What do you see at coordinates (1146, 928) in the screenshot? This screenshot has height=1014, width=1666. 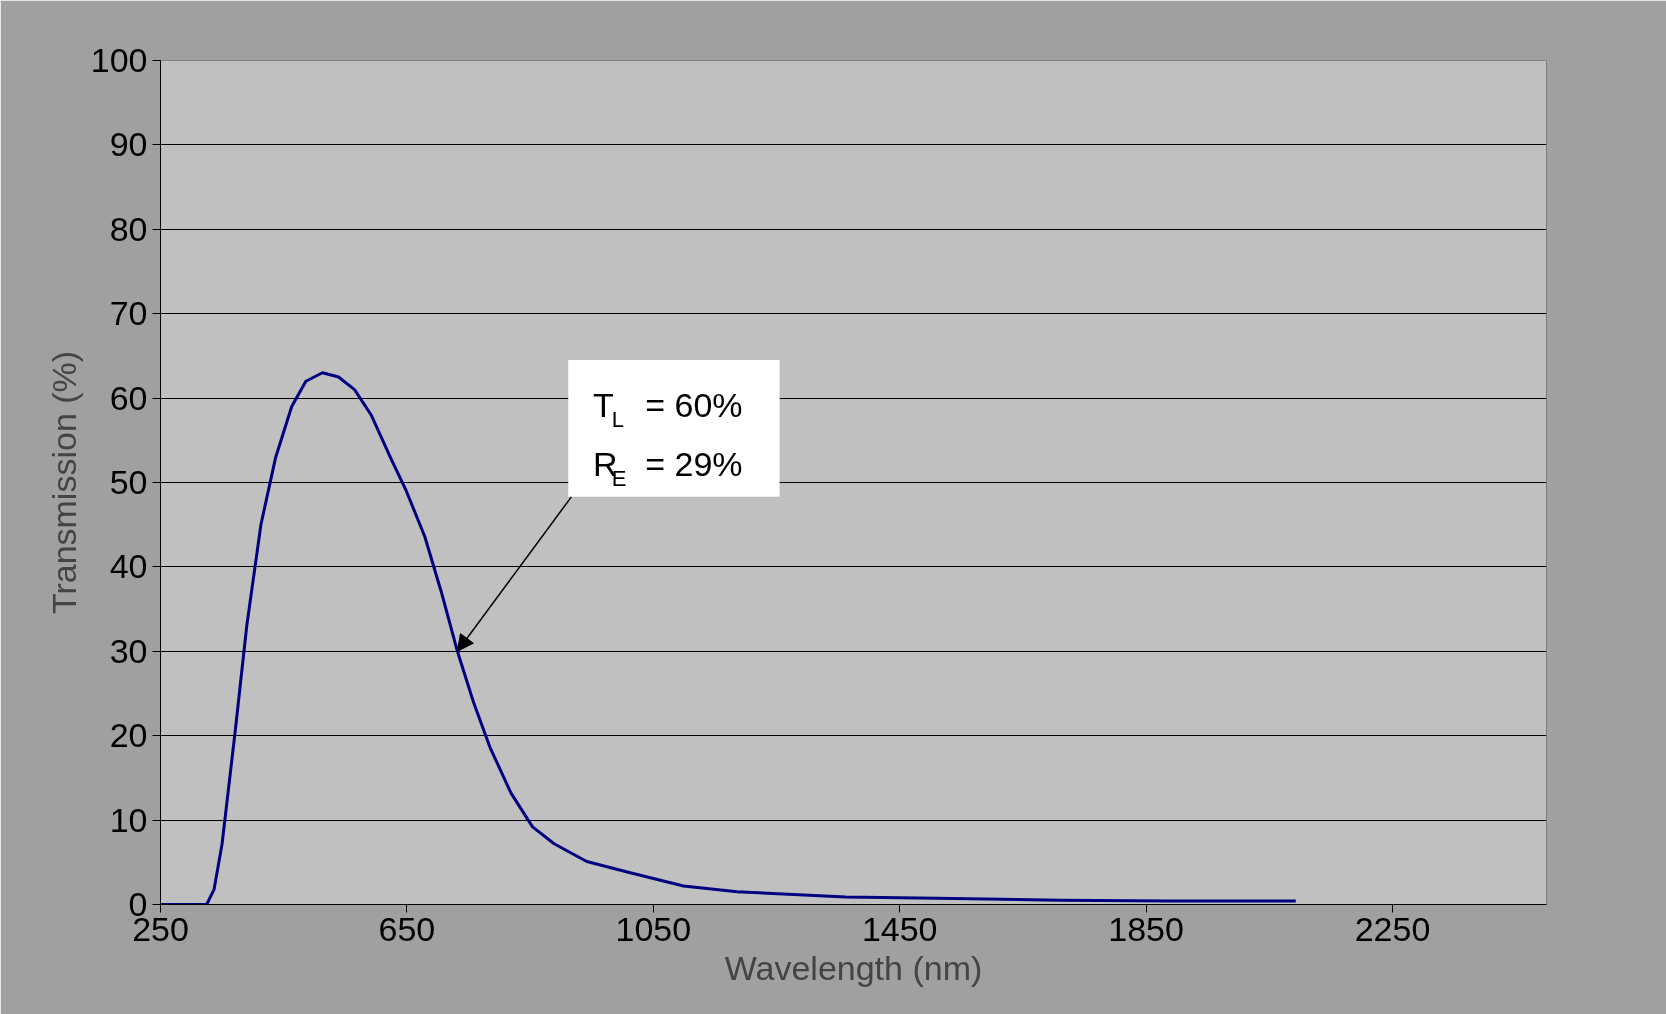 I see `x-tick-label: 1850` at bounding box center [1146, 928].